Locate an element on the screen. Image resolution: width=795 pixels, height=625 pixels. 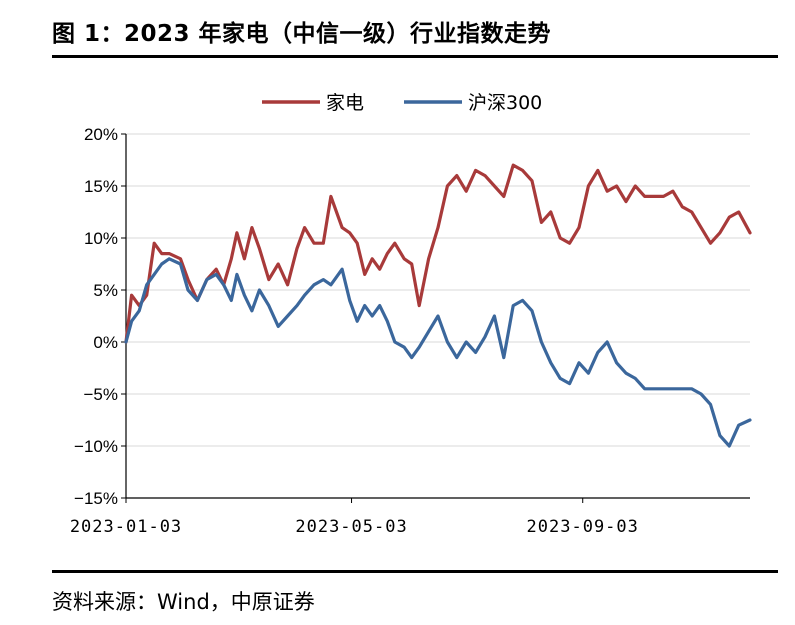
x-tick-labels: 2023-01-03 2023-05-03 2023-09-03 is located at coordinates (354, 527).